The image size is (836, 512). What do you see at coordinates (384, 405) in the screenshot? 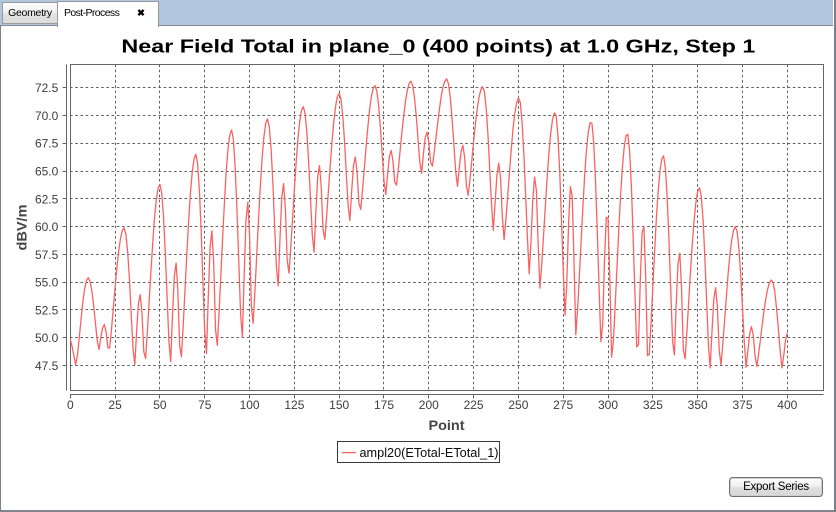
I see `svg-text: 175` at bounding box center [384, 405].